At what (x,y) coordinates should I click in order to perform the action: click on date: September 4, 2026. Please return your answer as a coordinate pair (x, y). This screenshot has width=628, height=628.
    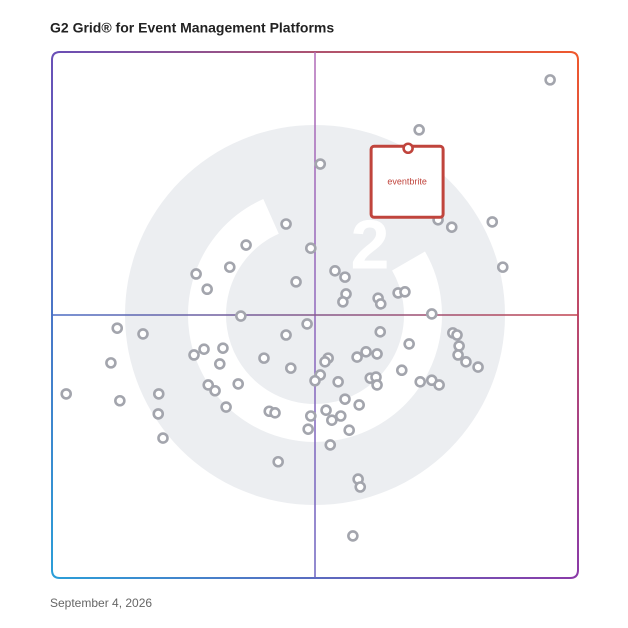
    Looking at the image, I should click on (101, 603).